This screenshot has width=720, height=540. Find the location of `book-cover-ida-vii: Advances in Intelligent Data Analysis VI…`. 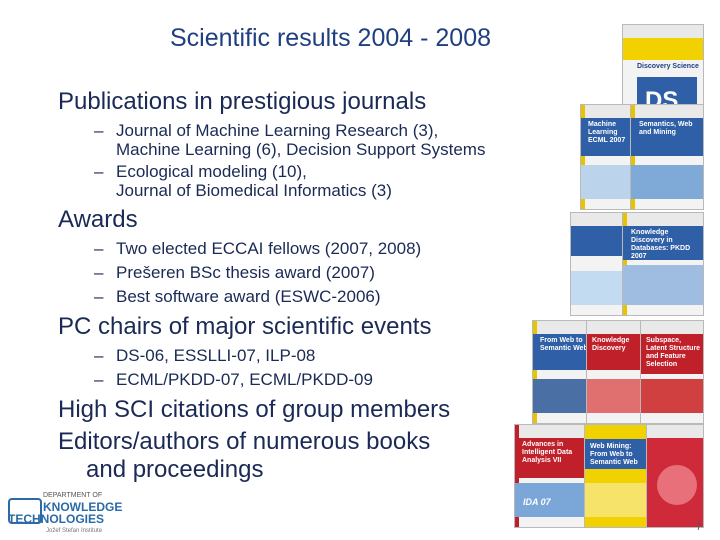

book-cover-ida-vii: Advances in Intelligent Data Analysis VI… is located at coordinates (550, 476).